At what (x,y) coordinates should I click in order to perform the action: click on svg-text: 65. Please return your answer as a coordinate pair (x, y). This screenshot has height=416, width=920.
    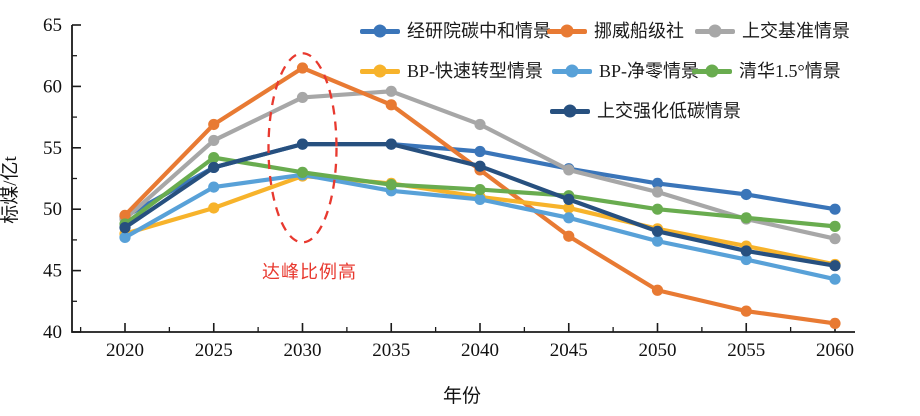
    Looking at the image, I should click on (52, 25).